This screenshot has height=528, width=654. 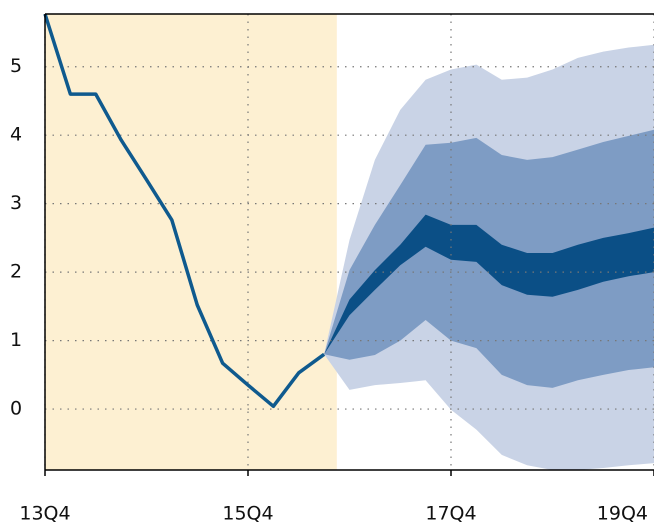 I want to click on x-tick-label: 19Q4, so click(x=622, y=514).